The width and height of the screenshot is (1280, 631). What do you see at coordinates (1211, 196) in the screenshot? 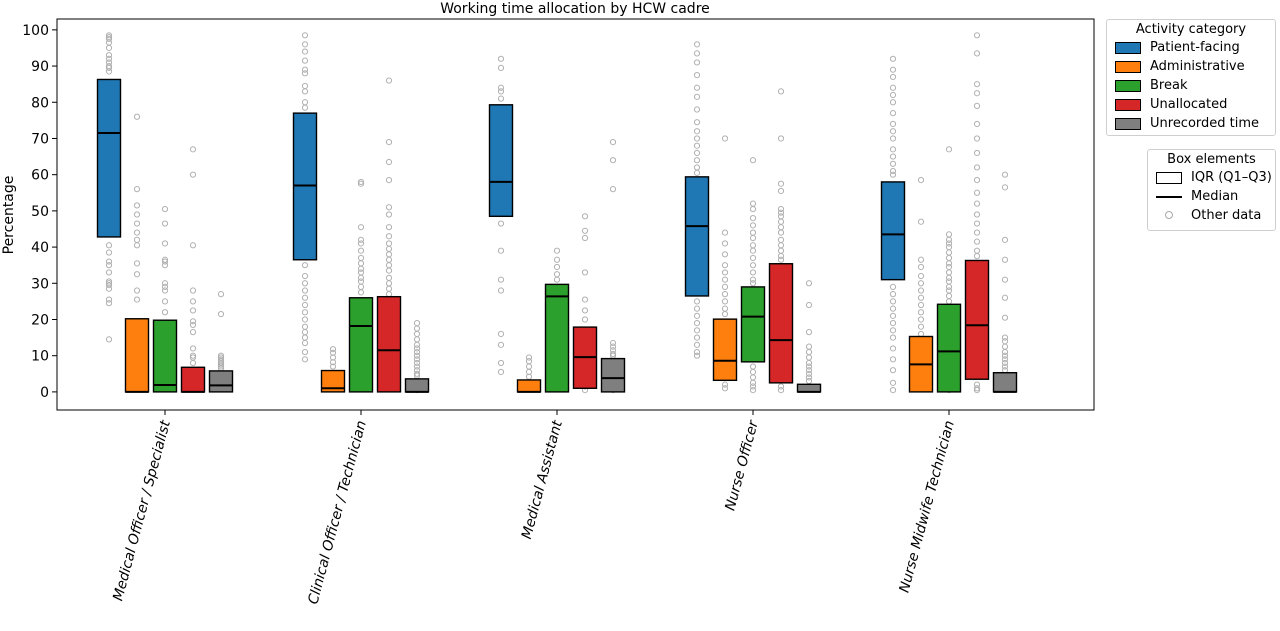
I see `legend-item-median: Median` at bounding box center [1211, 196].